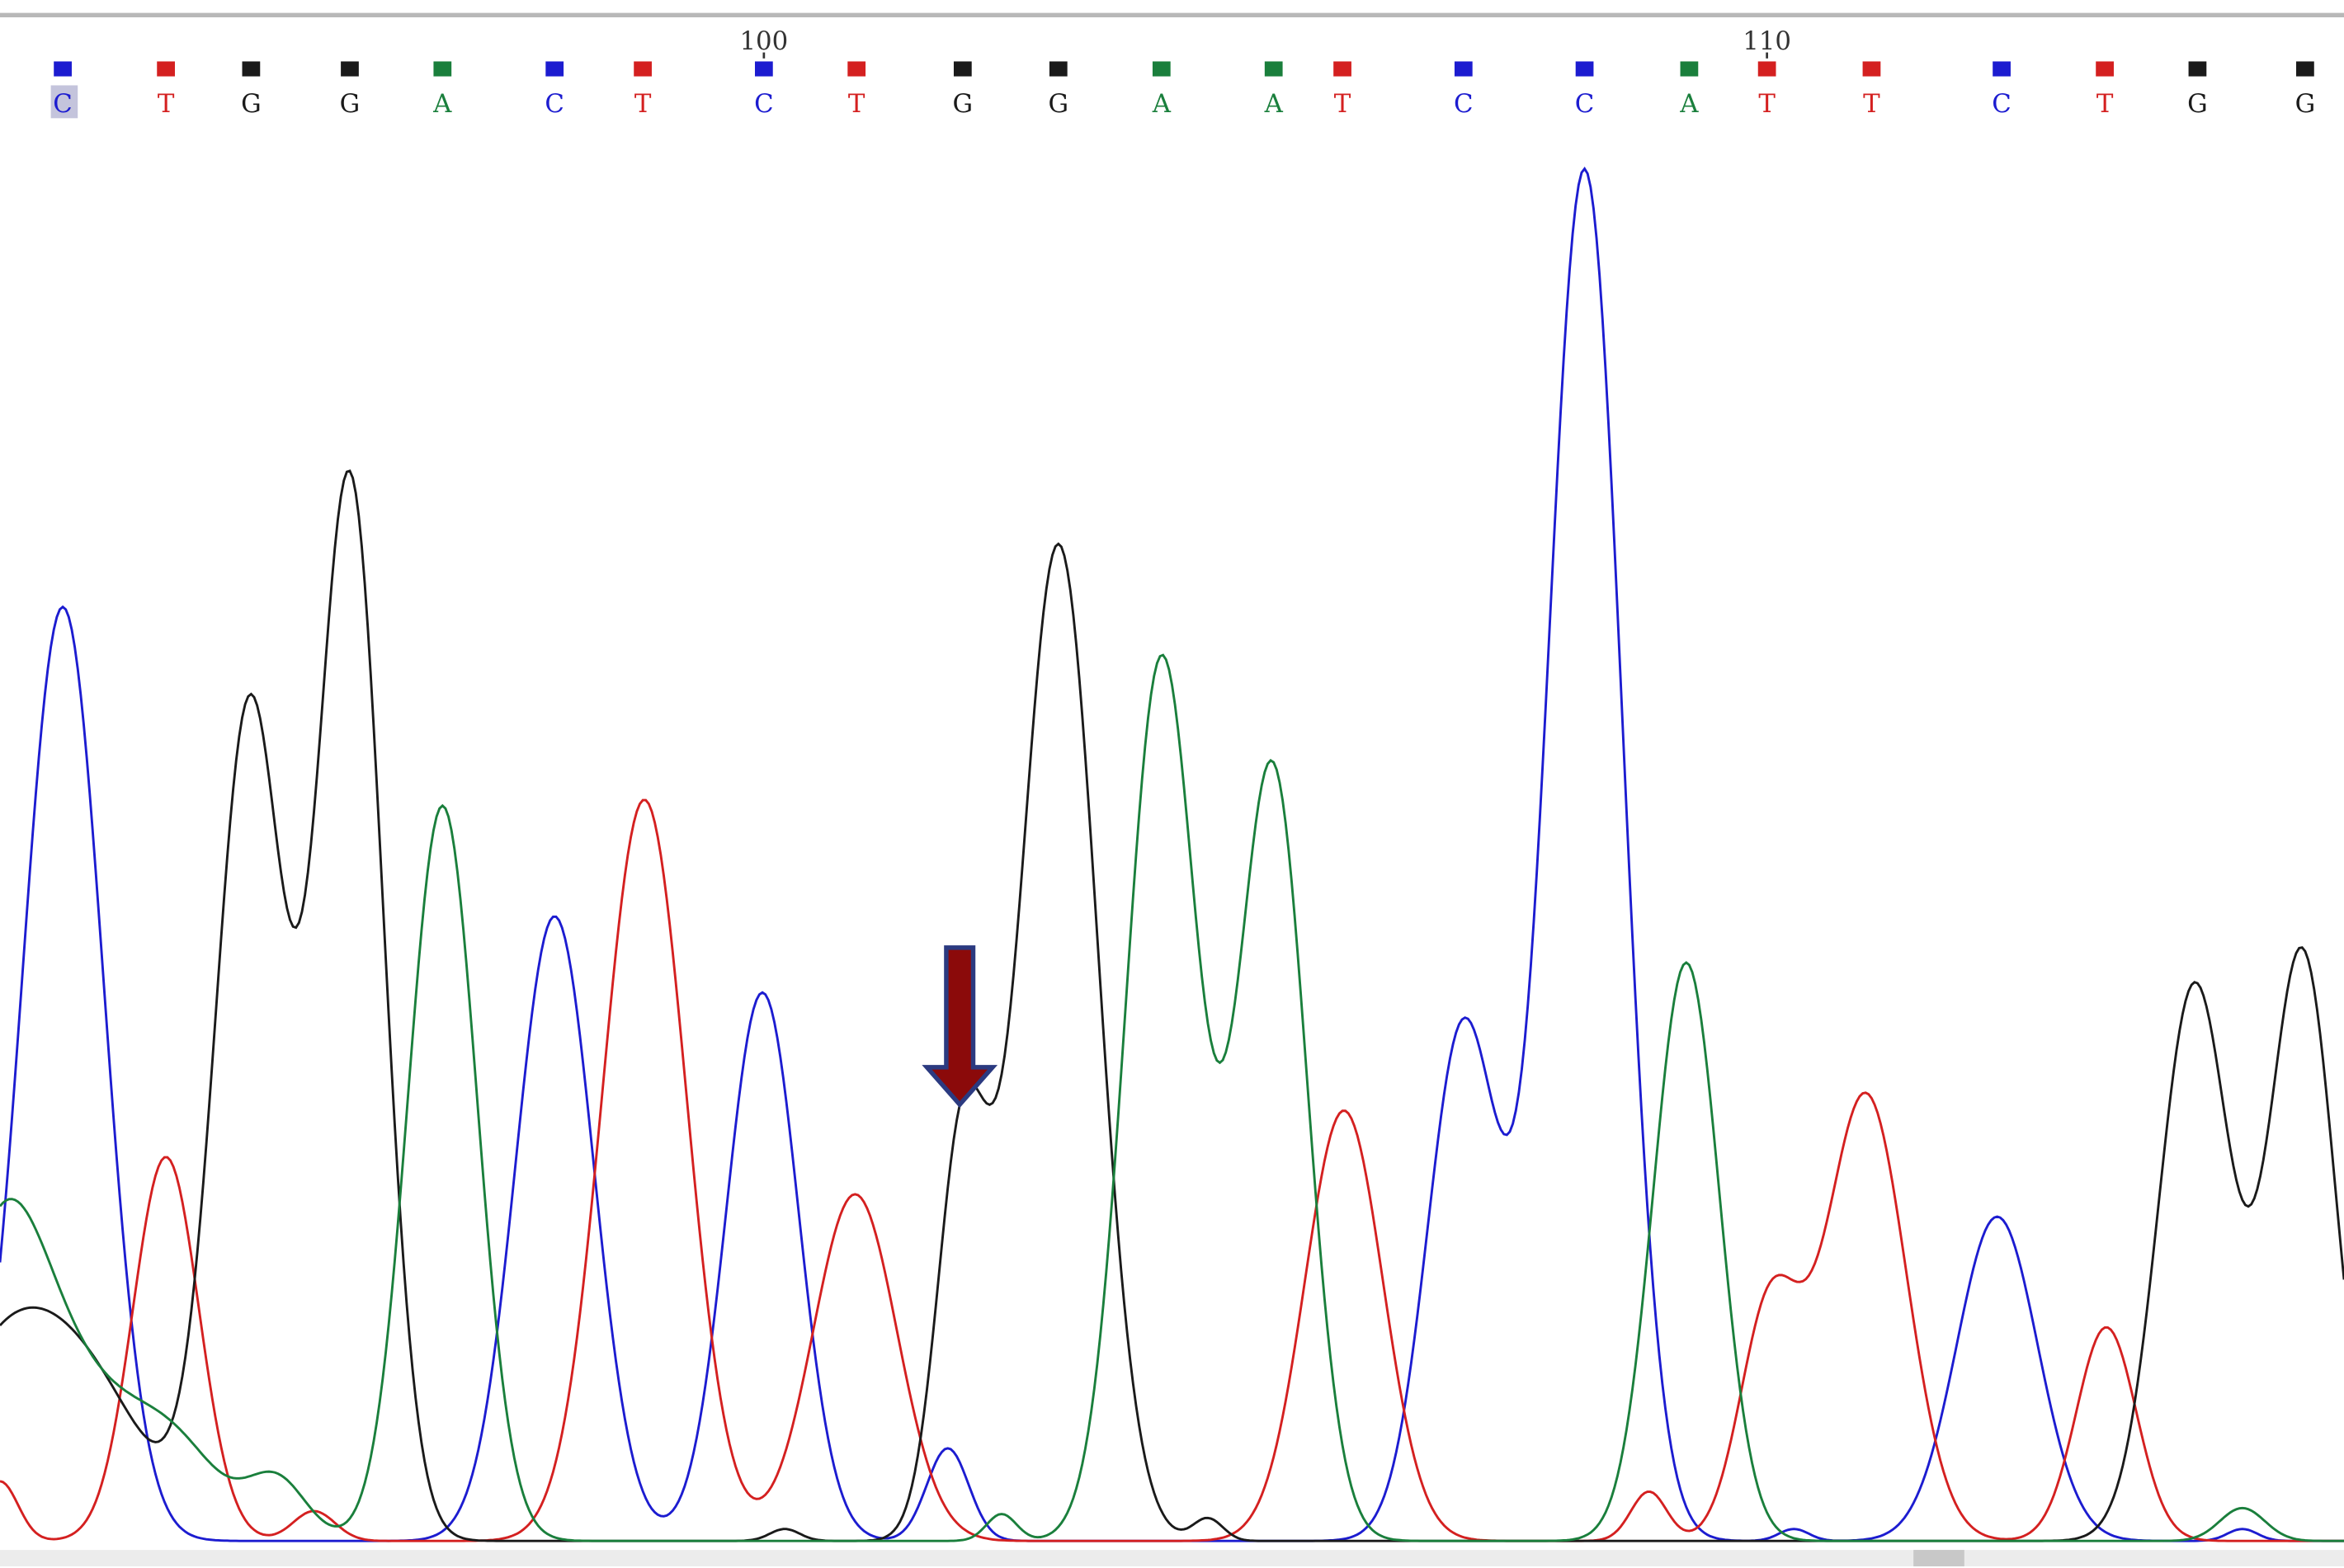 This screenshot has width=2344, height=1568. I want to click on scrollbar-thumb, so click(1938, 1558).